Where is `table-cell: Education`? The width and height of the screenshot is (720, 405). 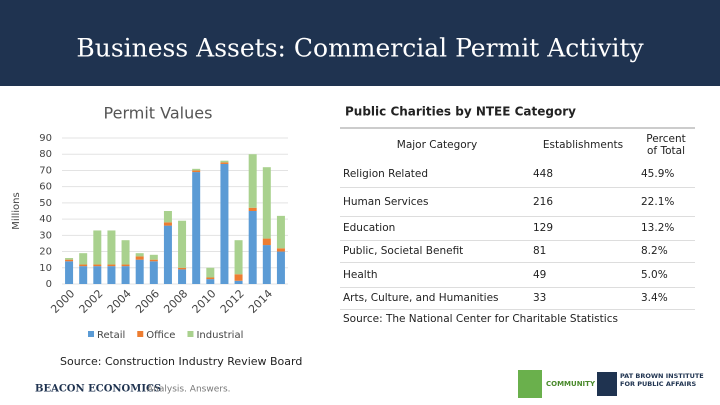 table-cell: Education is located at coordinates (369, 228).